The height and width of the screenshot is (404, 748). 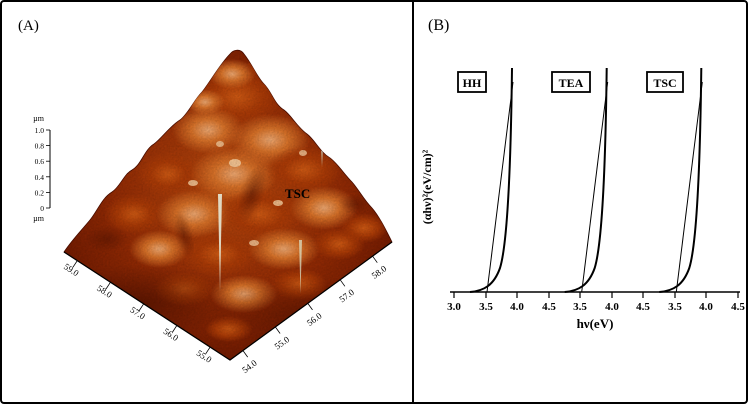 I want to click on right-edge-ticks, so click(x=310, y=306).